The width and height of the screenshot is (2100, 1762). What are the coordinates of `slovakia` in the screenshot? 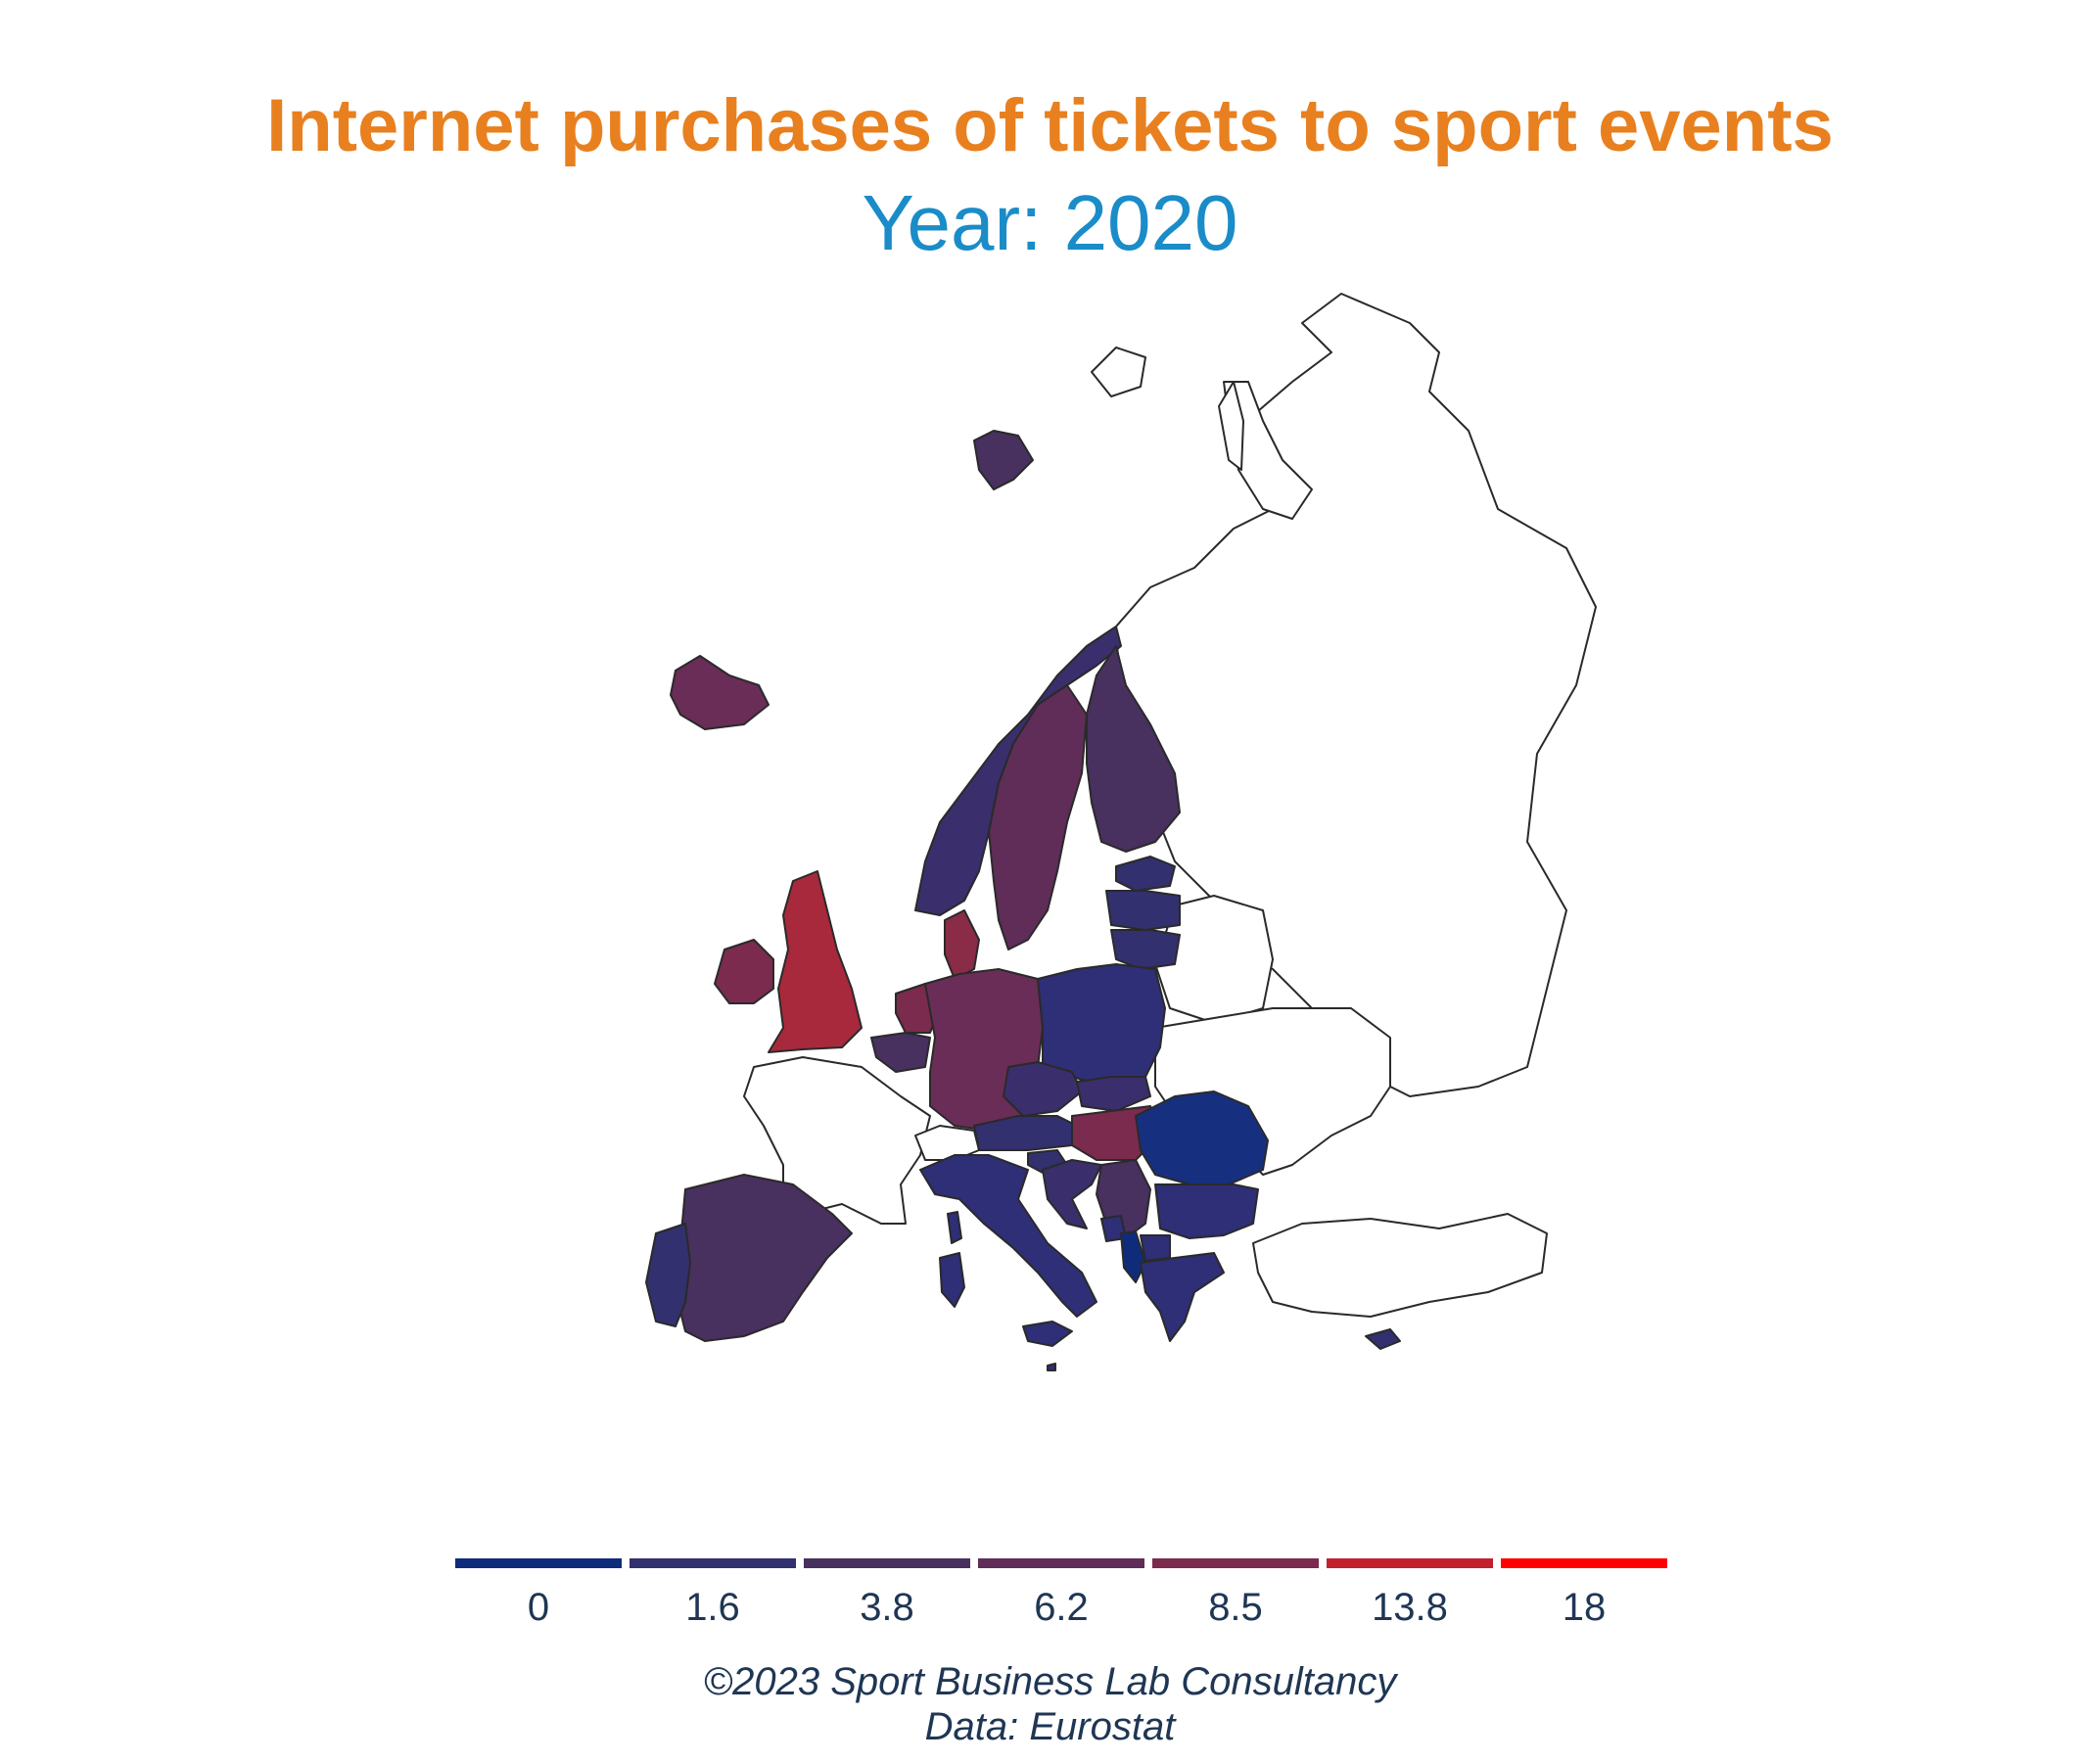 It's located at (1113, 1094).